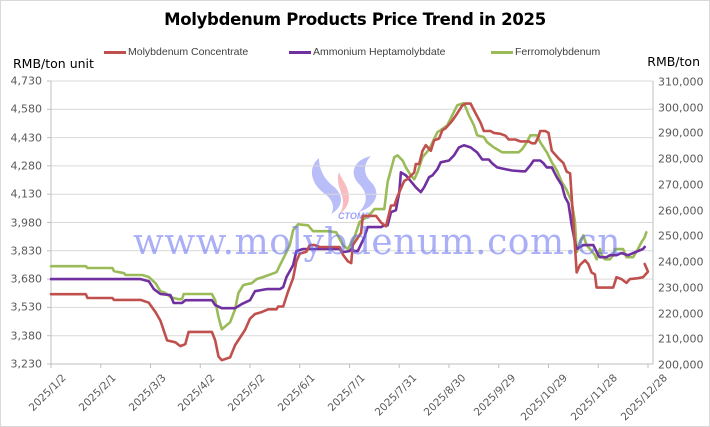 The image size is (710, 427). I want to click on right-axis-tick-label: 210,000, so click(681, 339).